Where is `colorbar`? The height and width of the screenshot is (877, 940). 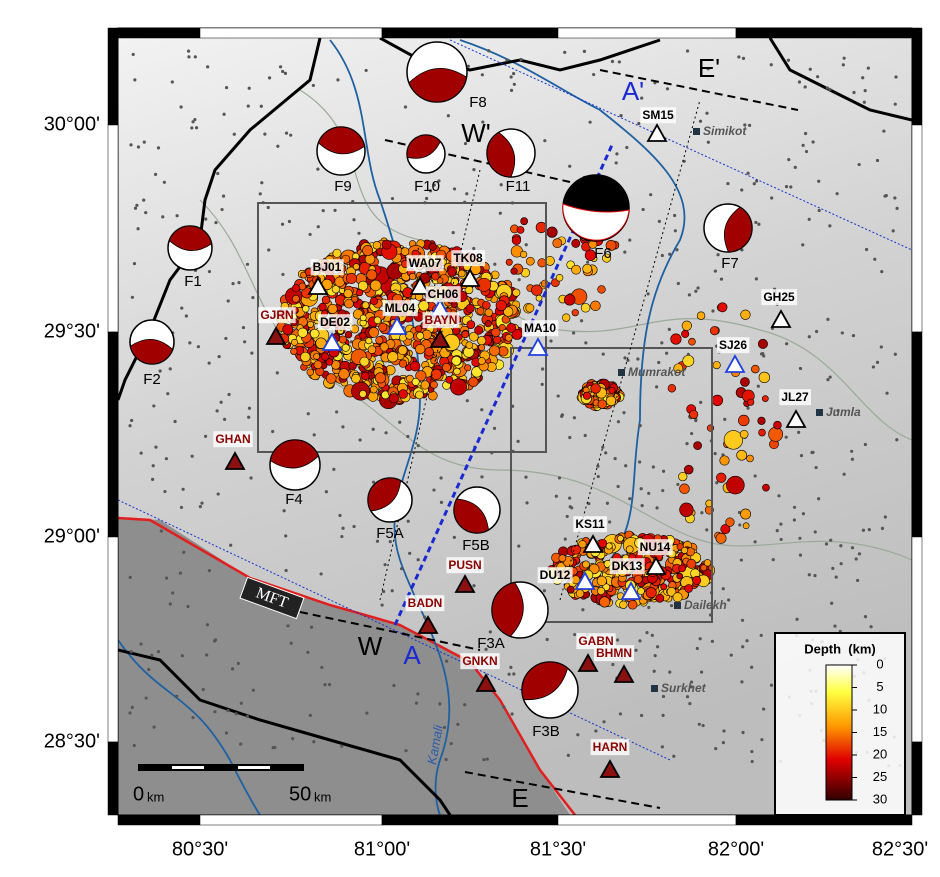 colorbar is located at coordinates (839, 732).